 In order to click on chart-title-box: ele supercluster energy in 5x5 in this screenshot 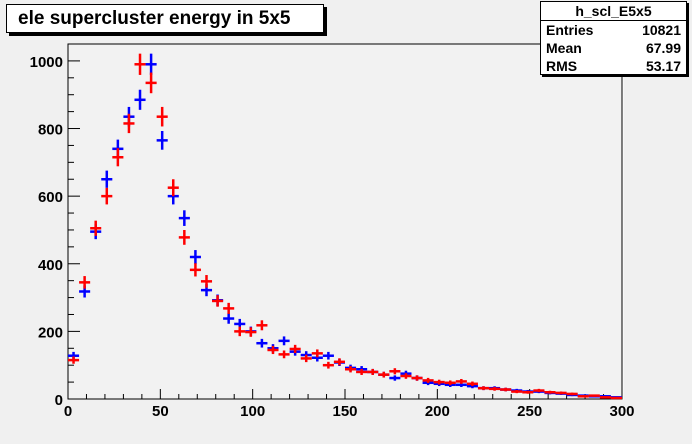, I will do `click(165, 18)`.